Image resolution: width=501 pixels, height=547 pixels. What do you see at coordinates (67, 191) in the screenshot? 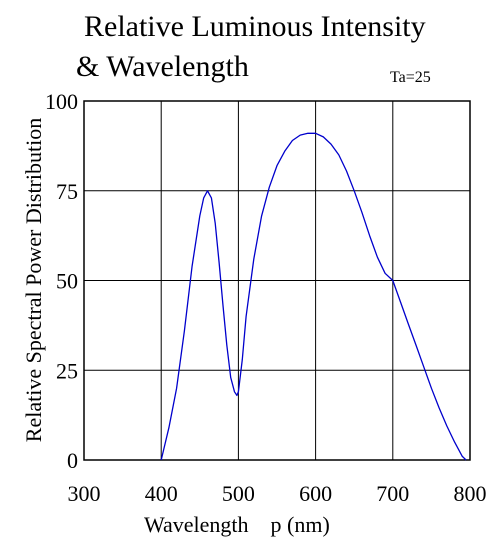
I see `y-tick-label-75: 75` at bounding box center [67, 191].